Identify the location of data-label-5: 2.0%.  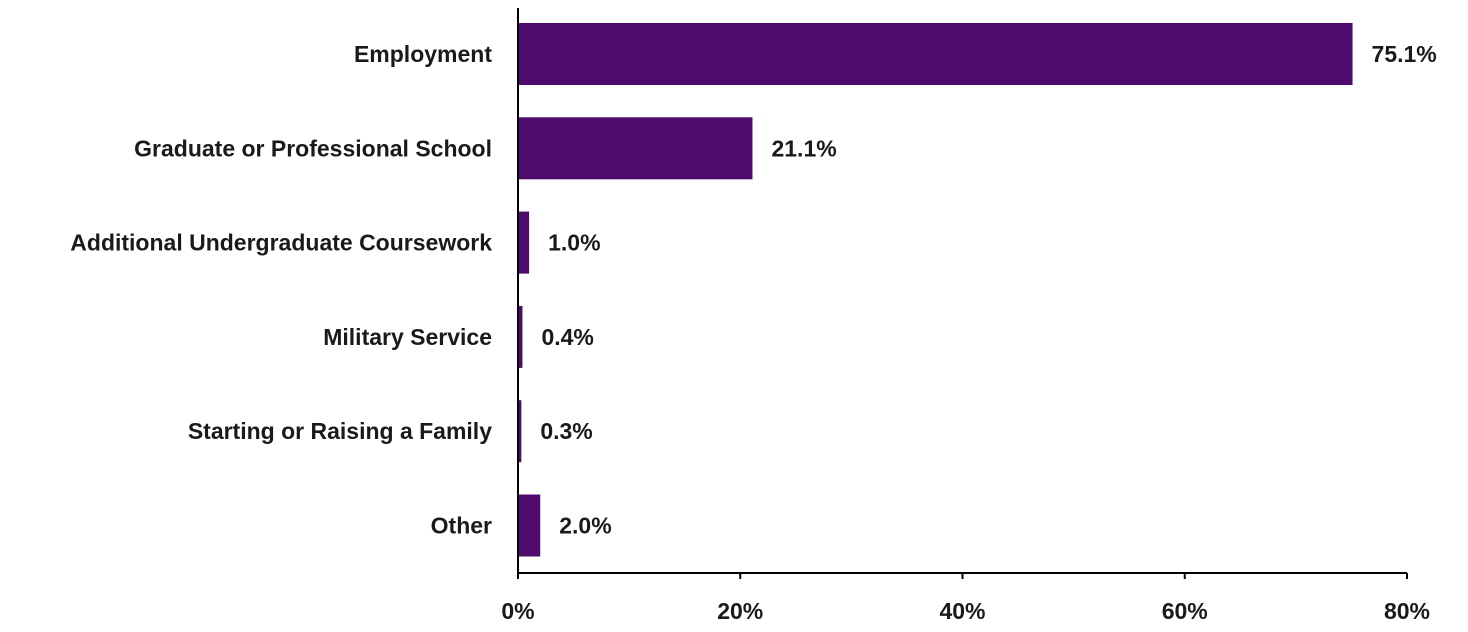
(585, 526).